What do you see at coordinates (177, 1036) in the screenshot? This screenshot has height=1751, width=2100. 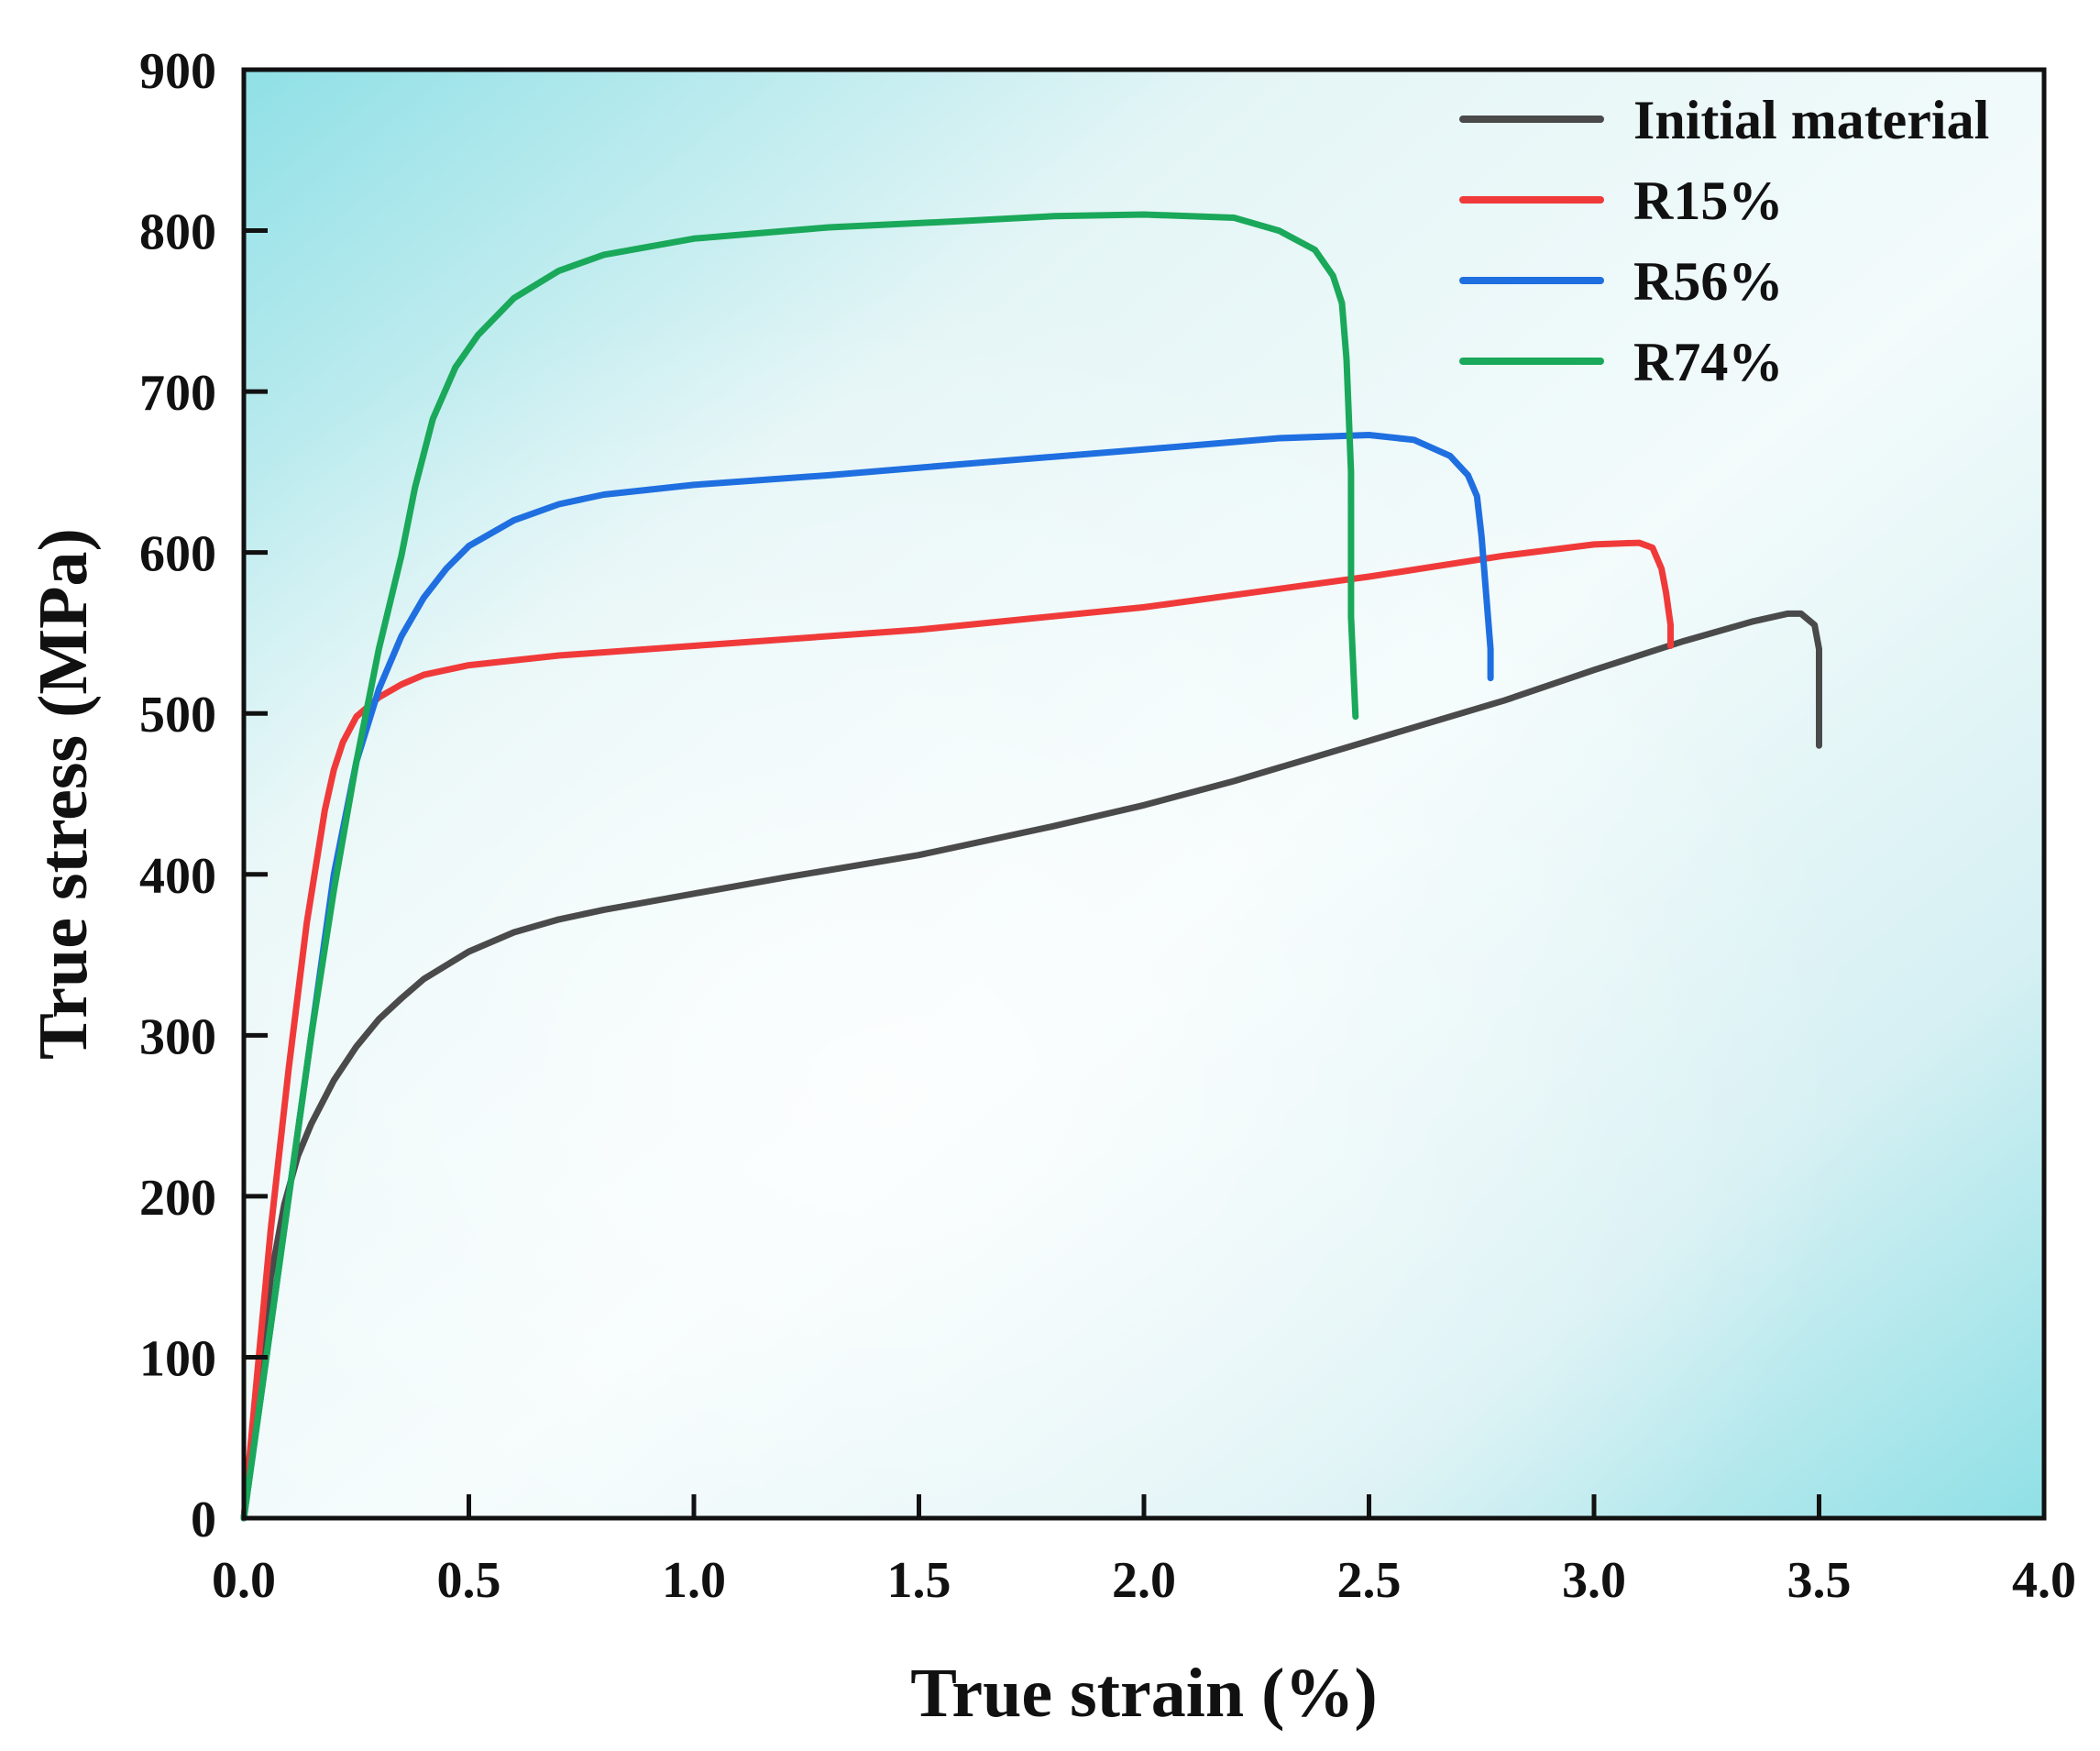 I see `y-tick-label: 300` at bounding box center [177, 1036].